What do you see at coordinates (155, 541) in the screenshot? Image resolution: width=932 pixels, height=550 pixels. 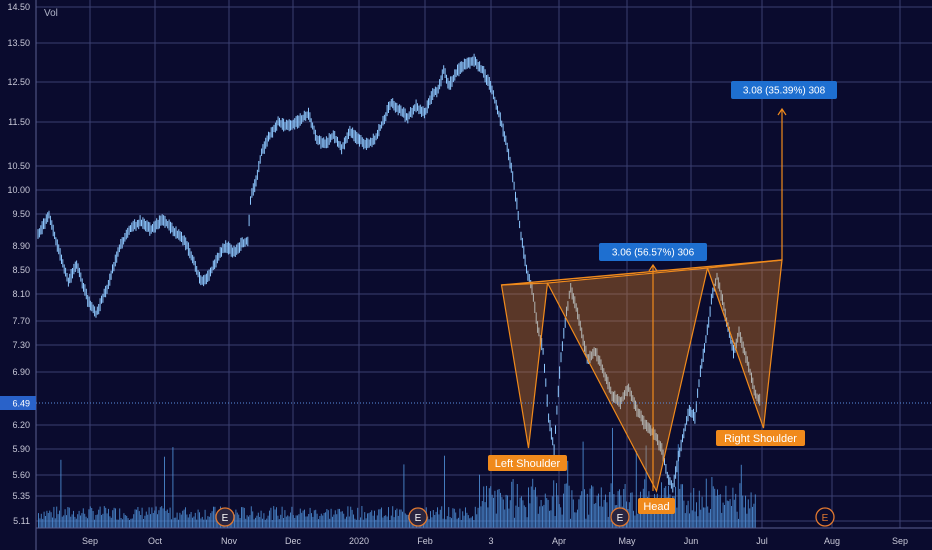 I see `time-tick-label: Oct` at bounding box center [155, 541].